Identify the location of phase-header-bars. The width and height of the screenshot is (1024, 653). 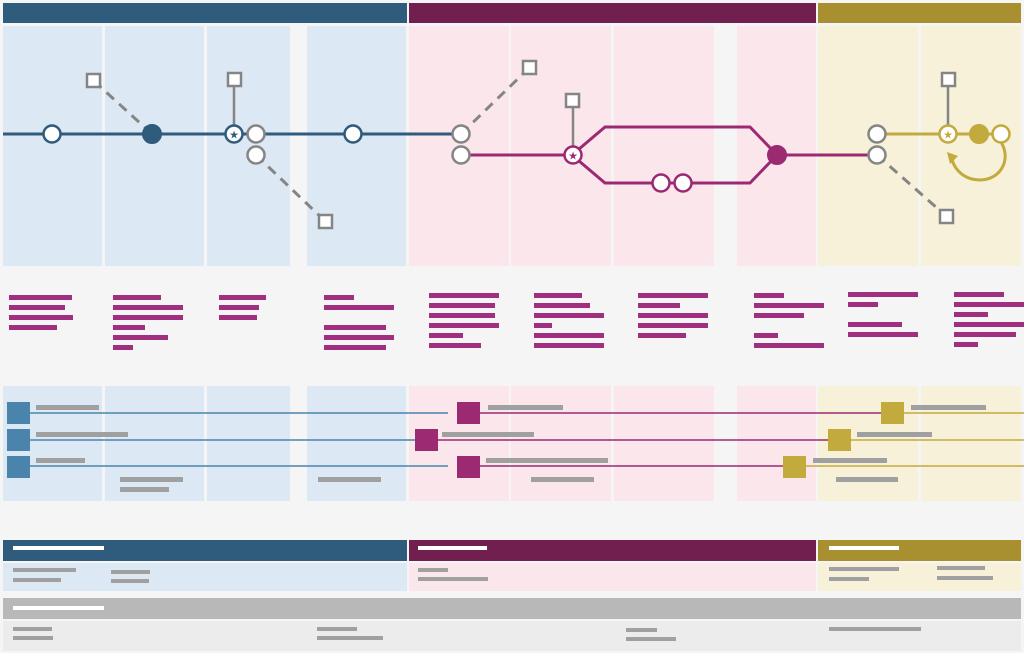
(512, 13).